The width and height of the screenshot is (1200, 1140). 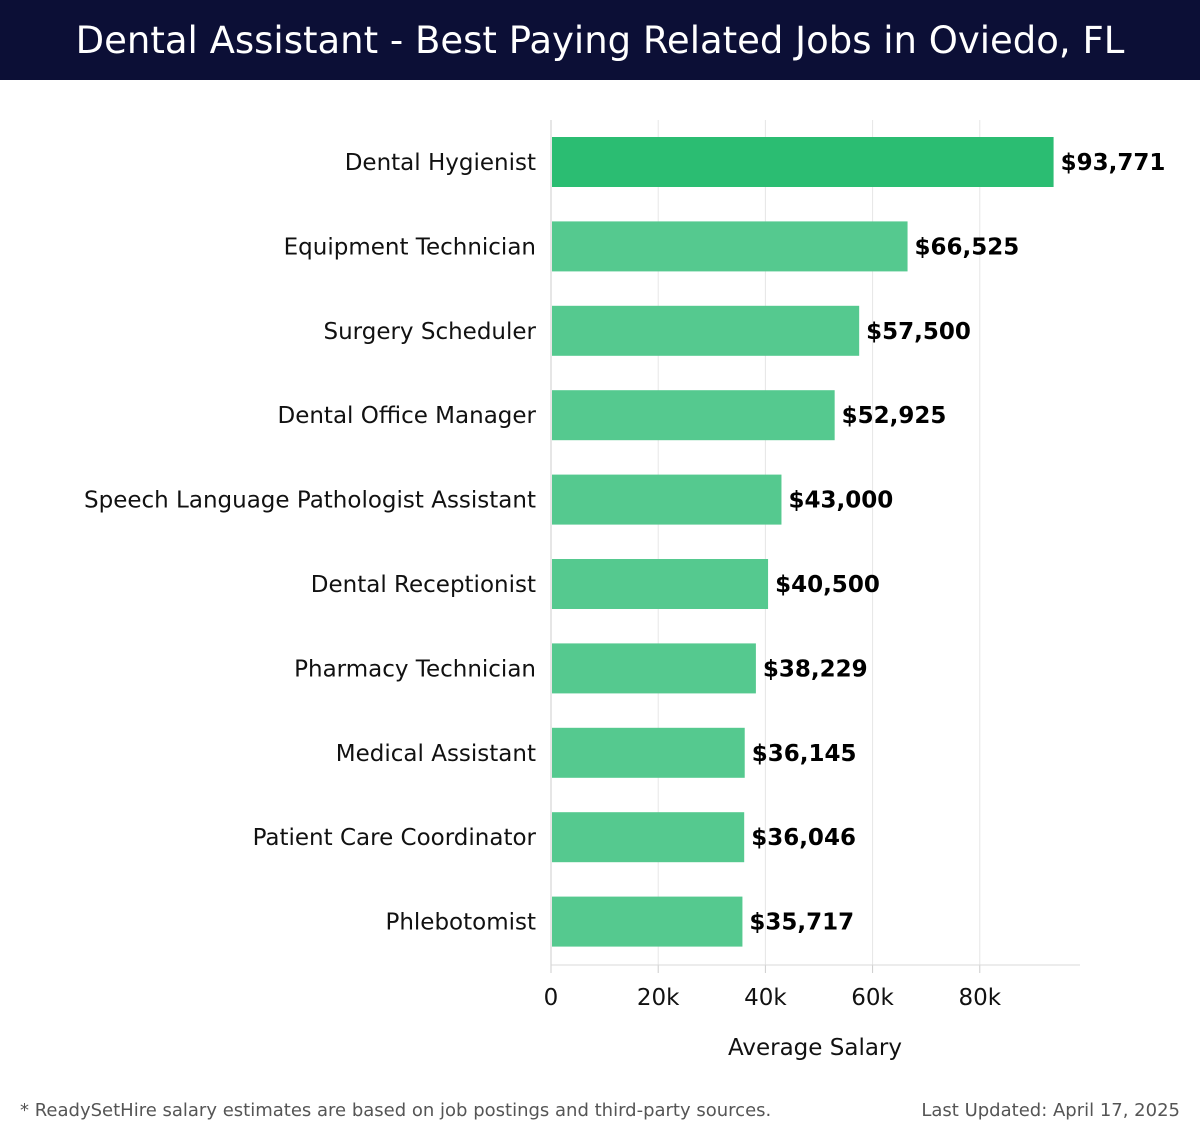 What do you see at coordinates (815, 1048) in the screenshot?
I see `x-axis-title: Average Salary` at bounding box center [815, 1048].